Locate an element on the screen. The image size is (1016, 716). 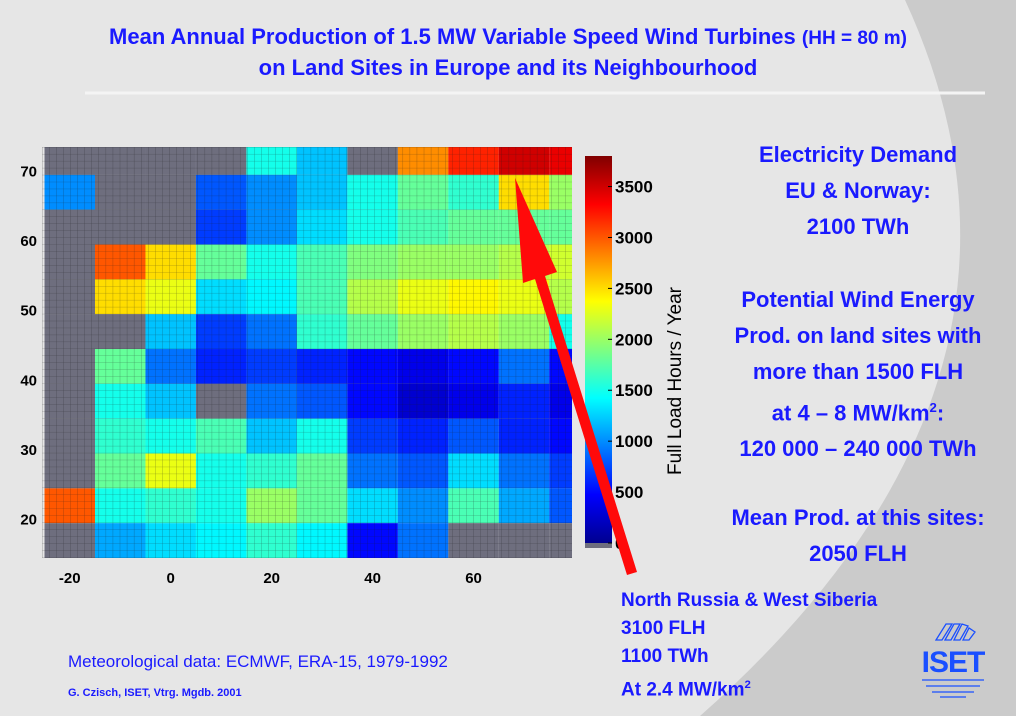
colorbar-label: Full Load Hours / Year is located at coordinates (675, 380).